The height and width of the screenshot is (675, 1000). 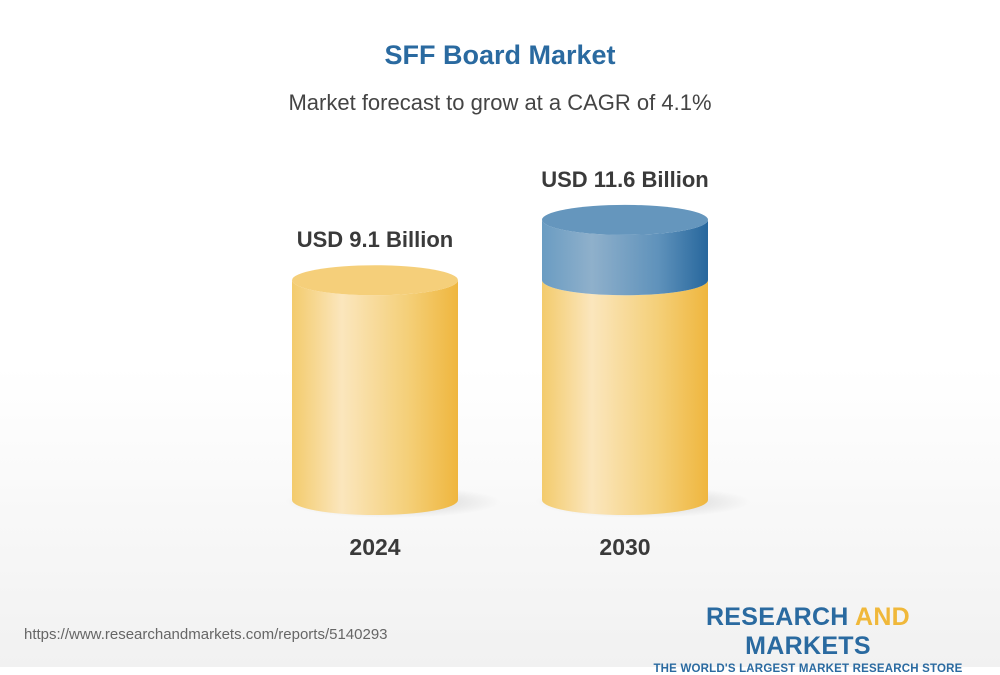 What do you see at coordinates (375, 239) in the screenshot?
I see `data-label: USD 9.1 Billion` at bounding box center [375, 239].